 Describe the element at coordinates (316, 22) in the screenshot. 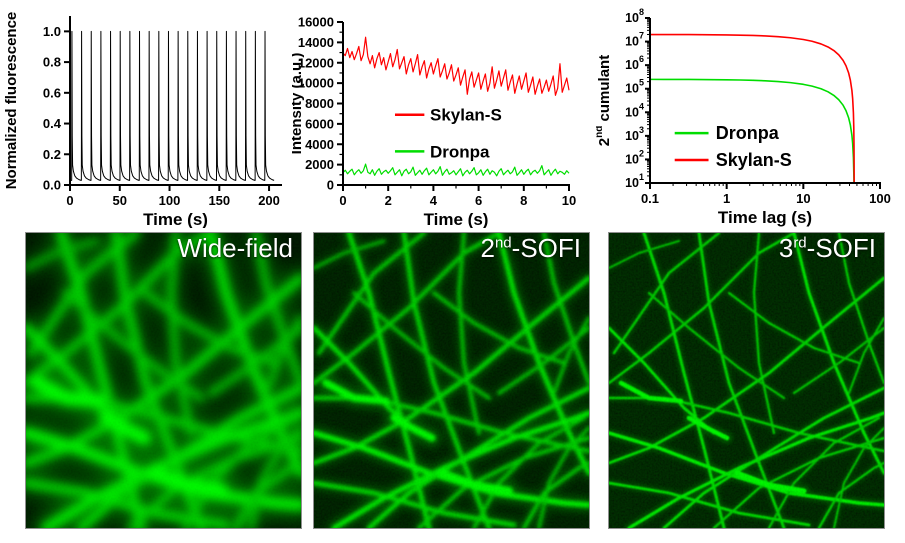

I see `y-tick-label: 16000` at that location.